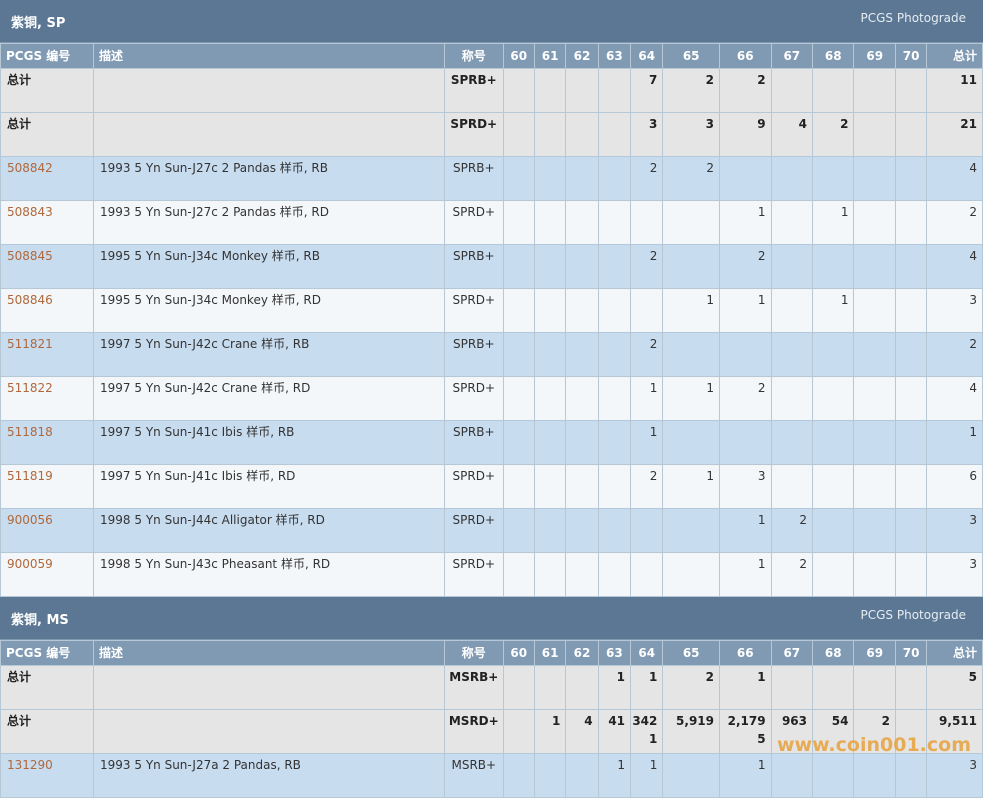  I want to click on designation-cell: MSRB+, so click(473, 775).